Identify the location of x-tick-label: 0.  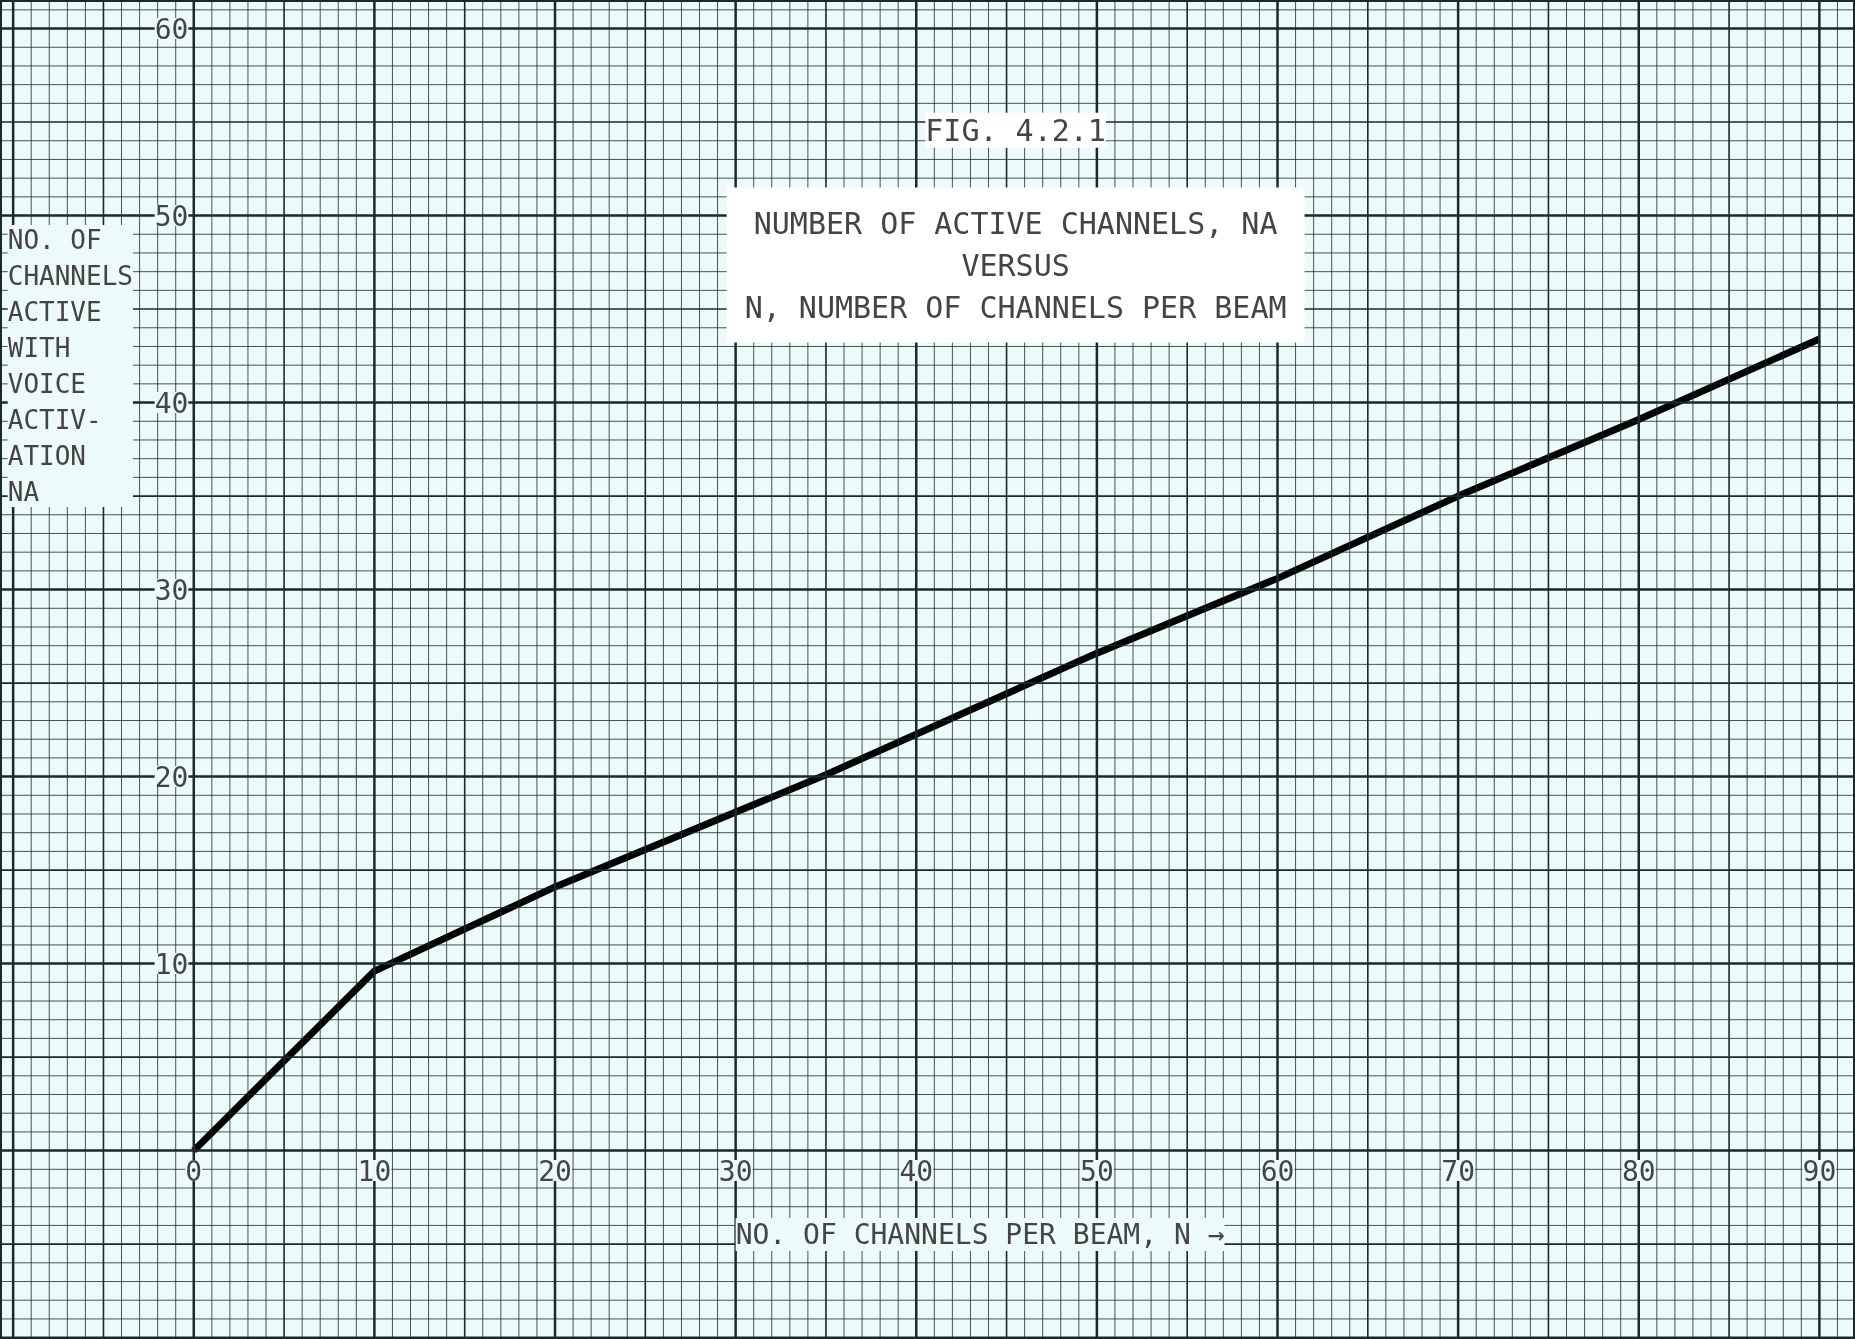
(194, 1171).